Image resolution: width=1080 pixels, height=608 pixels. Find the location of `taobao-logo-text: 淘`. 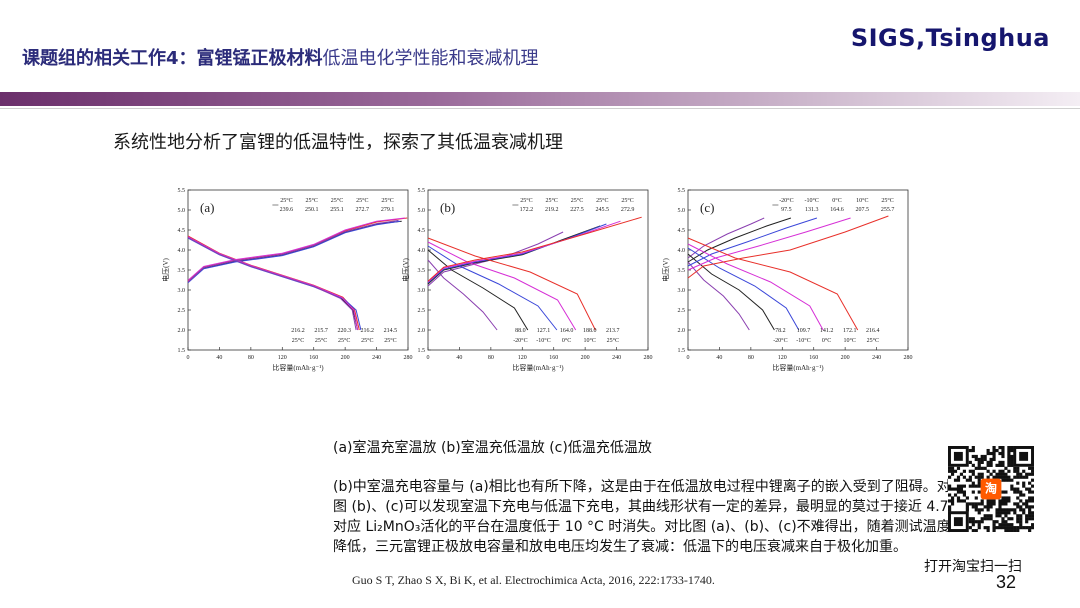

taobao-logo-text: 淘 is located at coordinates (991, 487).